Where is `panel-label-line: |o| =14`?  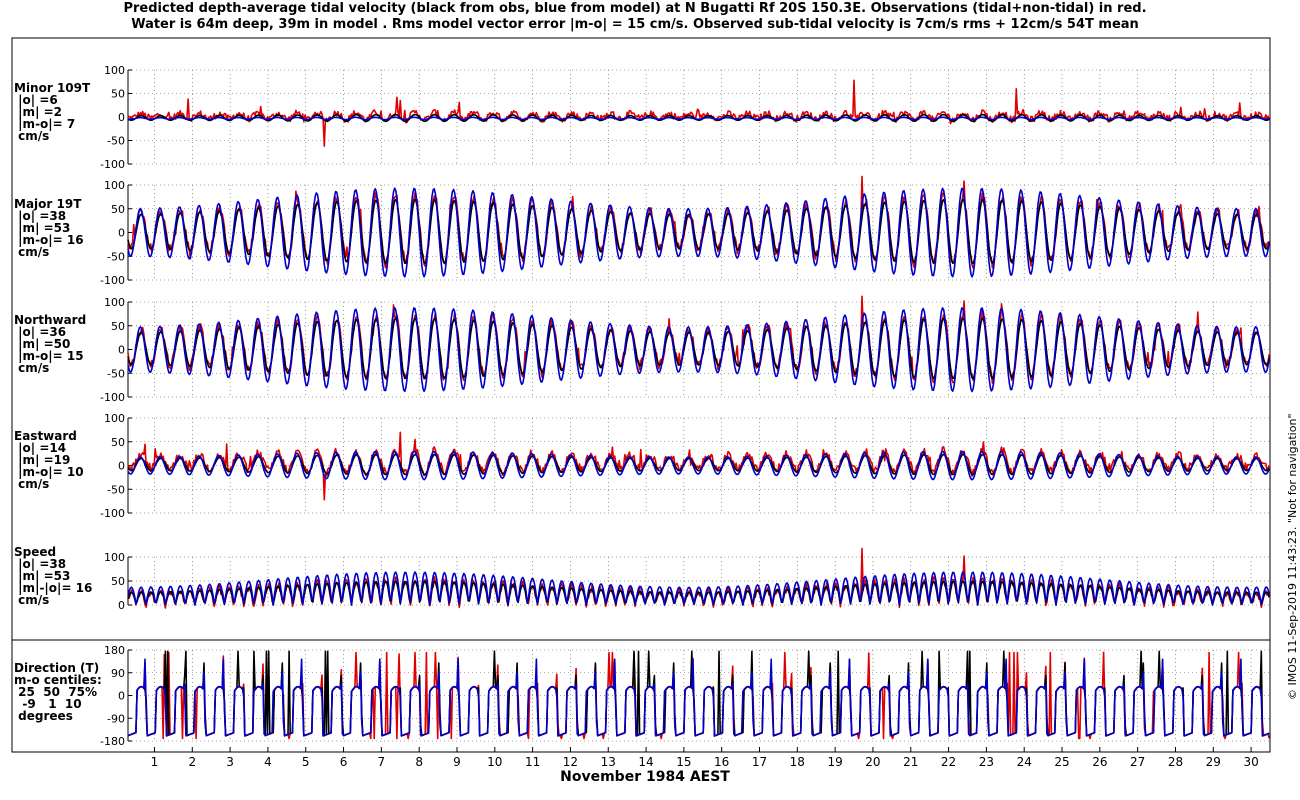
panel-label-line: |o| =14 is located at coordinates (40, 448).